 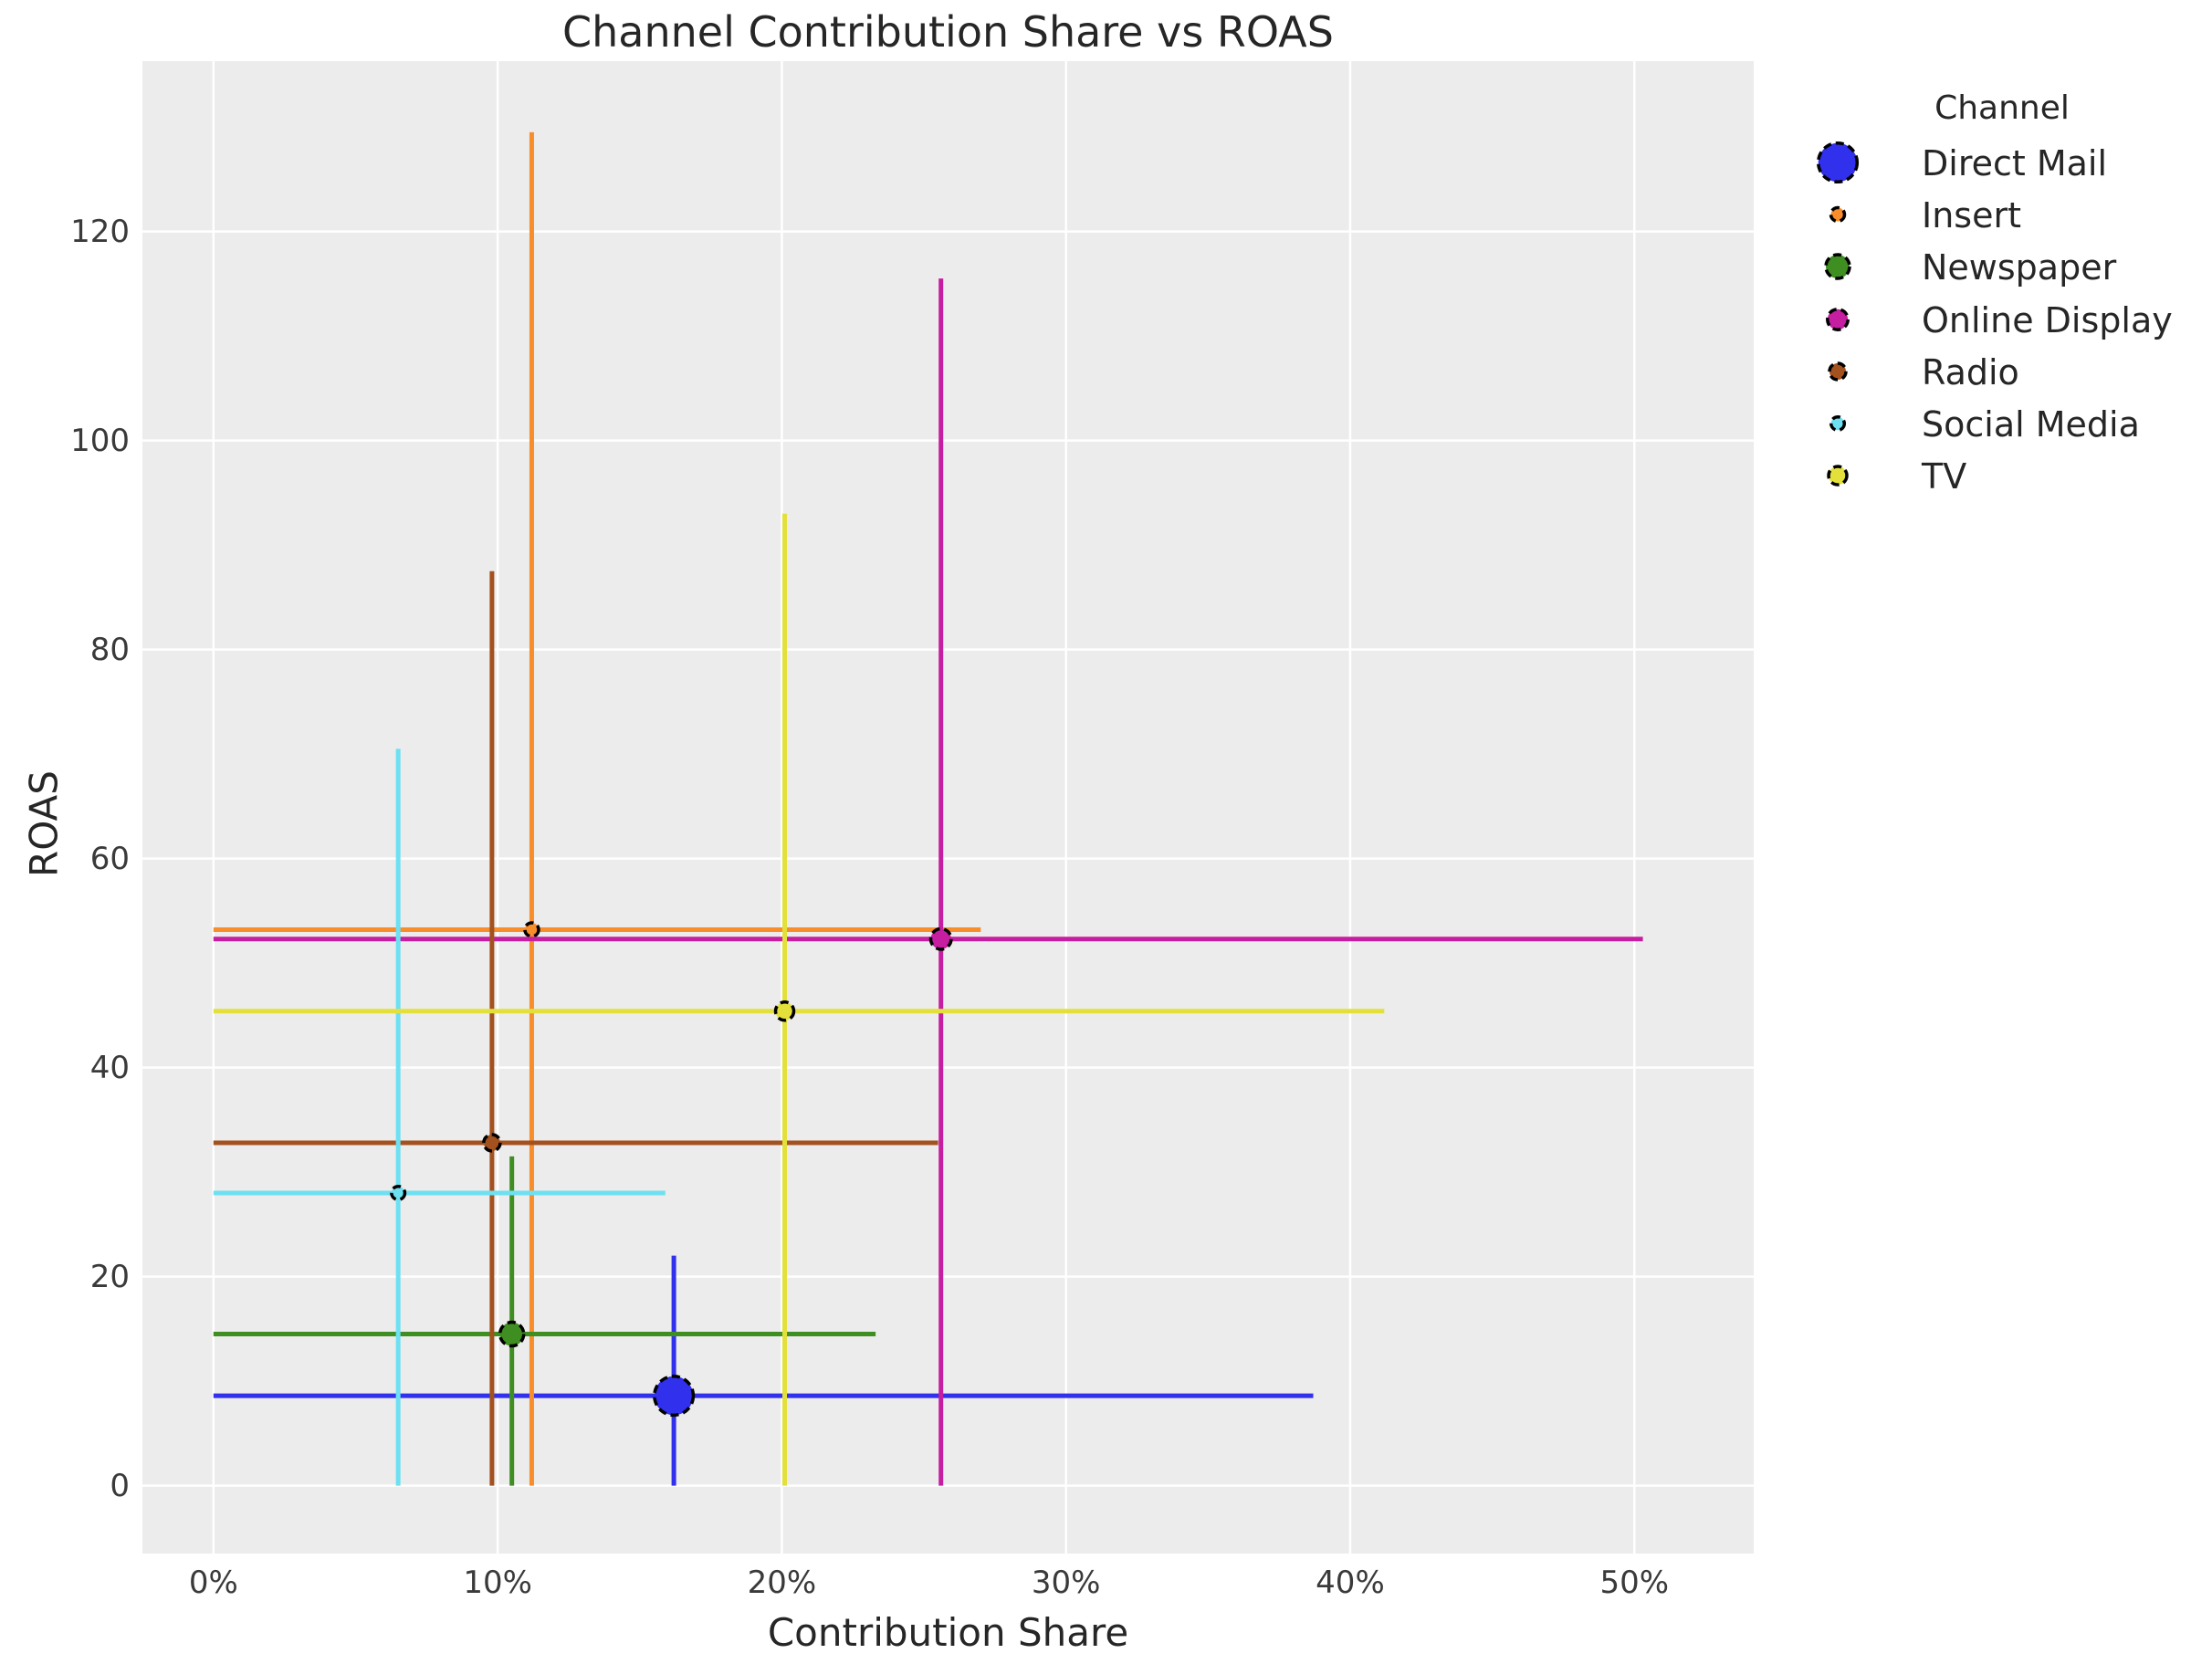 I want to click on legend-item-newspaper: Newspaper, so click(x=2008, y=267).